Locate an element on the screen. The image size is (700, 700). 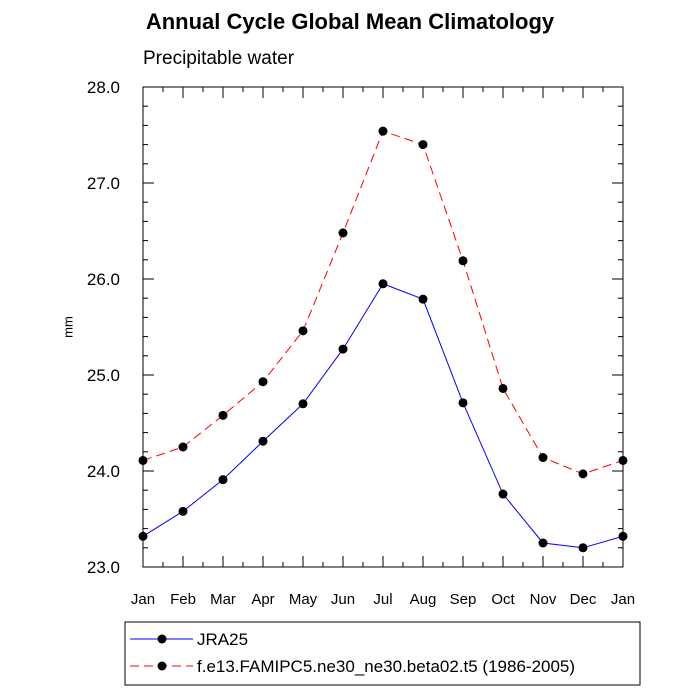
x-tick-label: Aug is located at coordinates (423, 599).